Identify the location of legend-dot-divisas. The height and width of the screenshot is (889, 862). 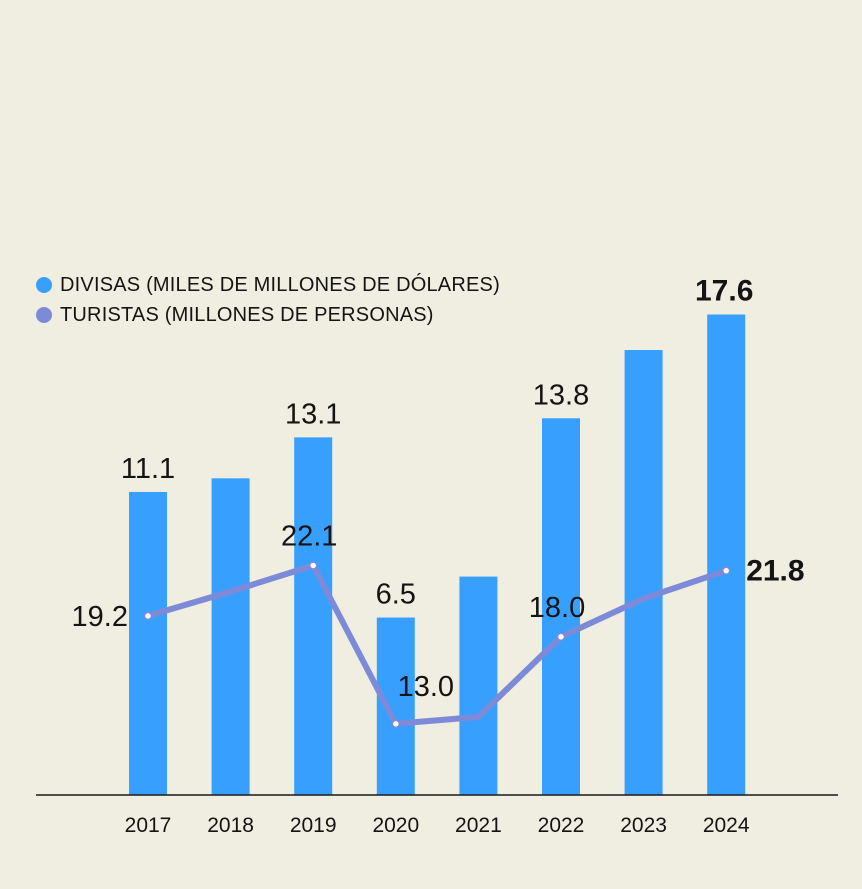
(44, 285).